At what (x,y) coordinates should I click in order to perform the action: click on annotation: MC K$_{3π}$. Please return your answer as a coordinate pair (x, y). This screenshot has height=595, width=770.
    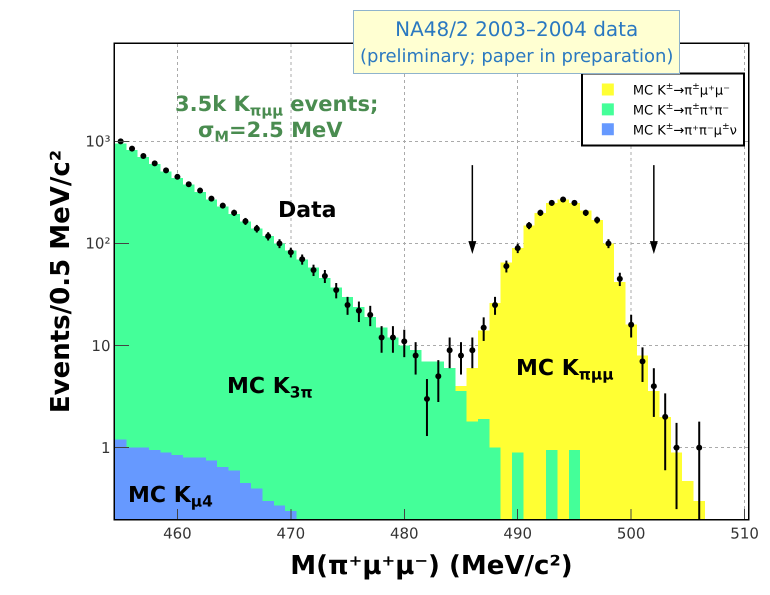
    Looking at the image, I should click on (270, 388).